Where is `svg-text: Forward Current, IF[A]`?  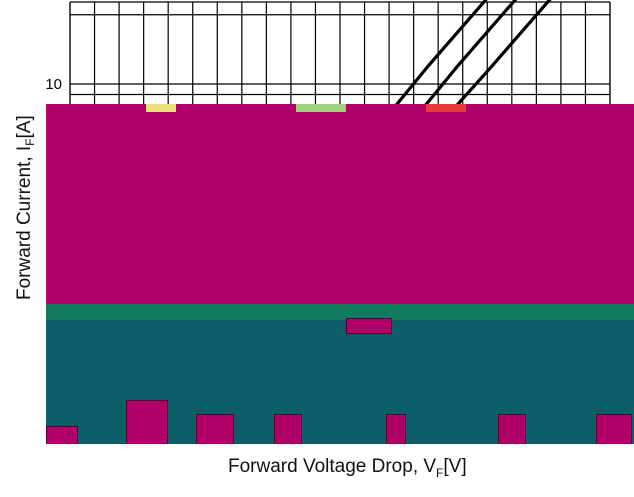 svg-text: Forward Current, IF[A] is located at coordinates (25, 207).